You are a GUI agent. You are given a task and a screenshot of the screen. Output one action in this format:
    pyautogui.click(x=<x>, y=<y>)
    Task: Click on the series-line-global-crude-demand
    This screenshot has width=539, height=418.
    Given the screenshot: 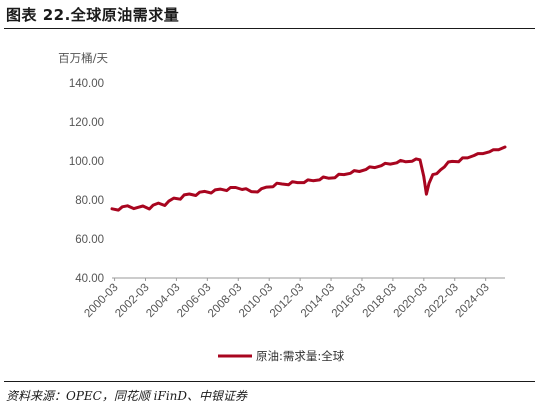 What is the action you would take?
    pyautogui.click(x=308, y=178)
    